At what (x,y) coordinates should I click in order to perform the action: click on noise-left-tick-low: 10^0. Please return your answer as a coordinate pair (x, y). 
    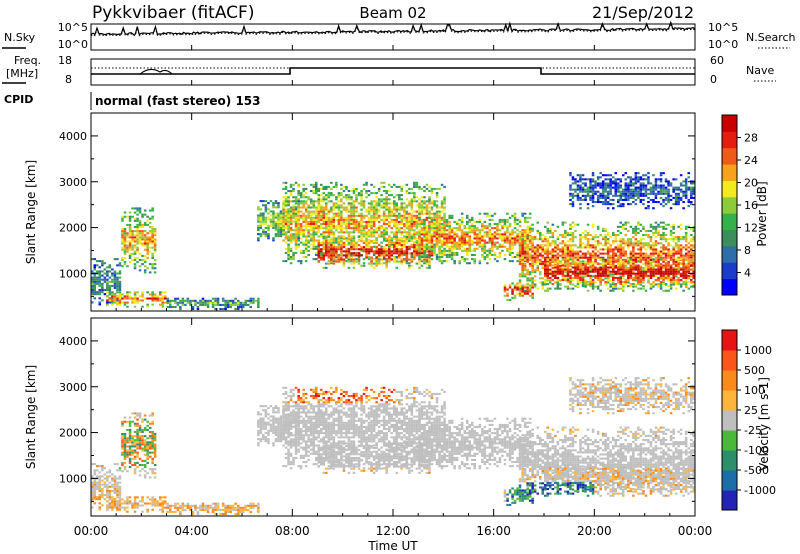
    Looking at the image, I should click on (73, 44).